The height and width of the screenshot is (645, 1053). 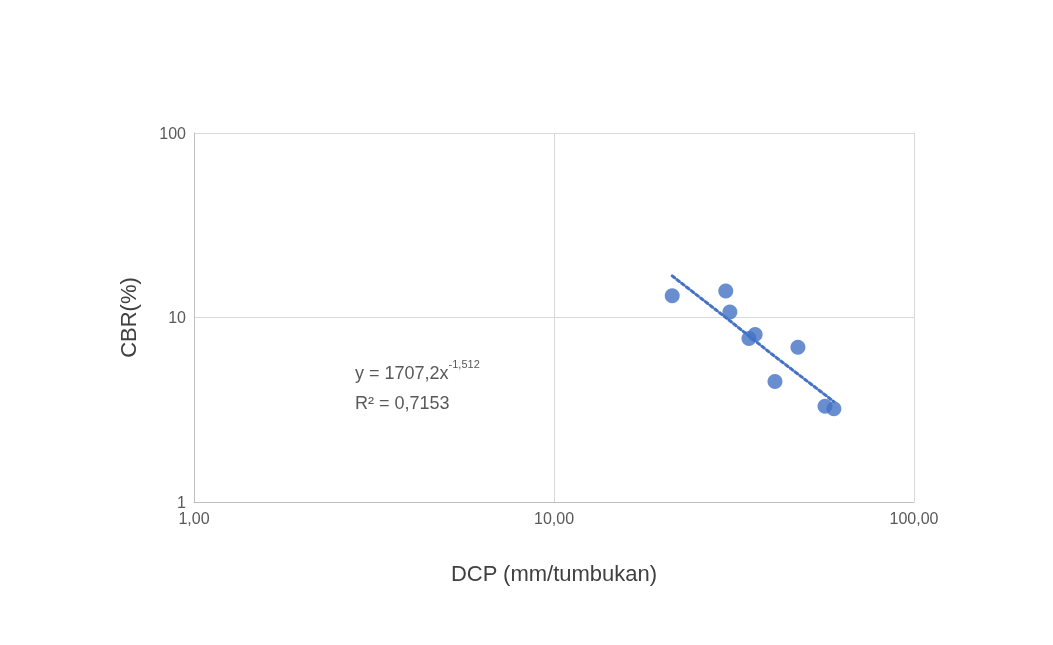 What do you see at coordinates (173, 133) in the screenshot?
I see `y-tick-label: 100` at bounding box center [173, 133].